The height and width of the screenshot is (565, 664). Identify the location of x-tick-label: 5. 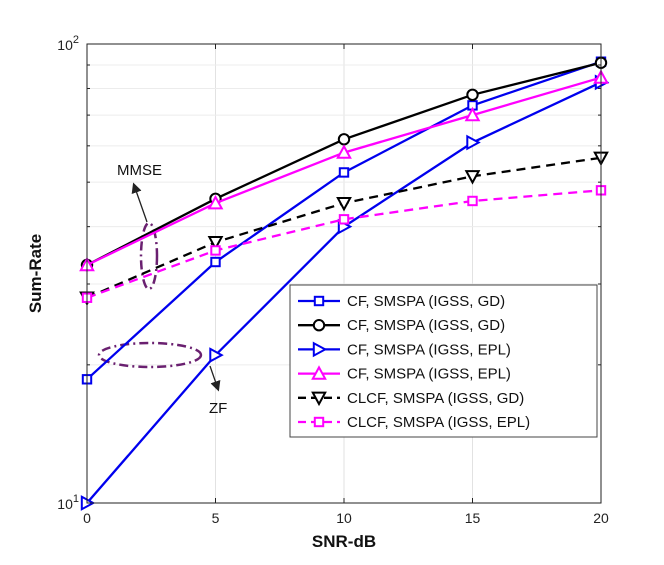
(216, 518).